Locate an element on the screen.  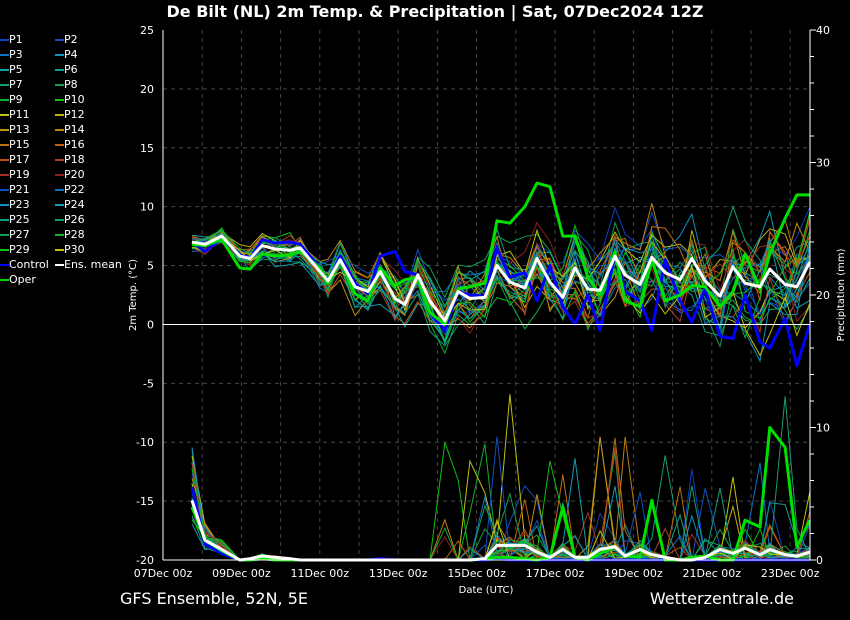
legend-item-p5: P5 is located at coordinates (11, 69).